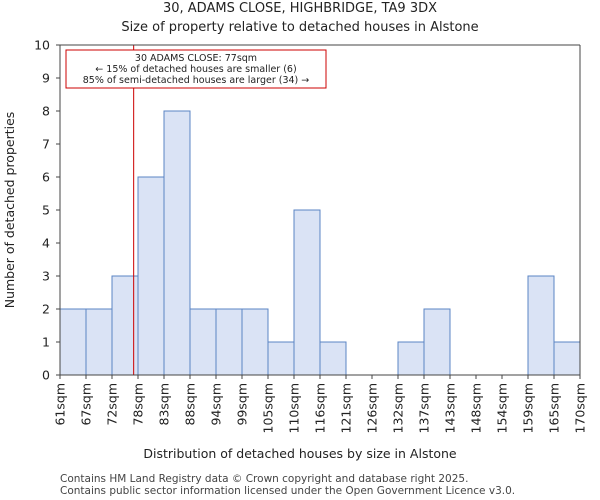 This screenshot has height=500, width=600. Describe the element at coordinates (528, 408) in the screenshot. I see `x-tick-label: 159sqm` at that location.